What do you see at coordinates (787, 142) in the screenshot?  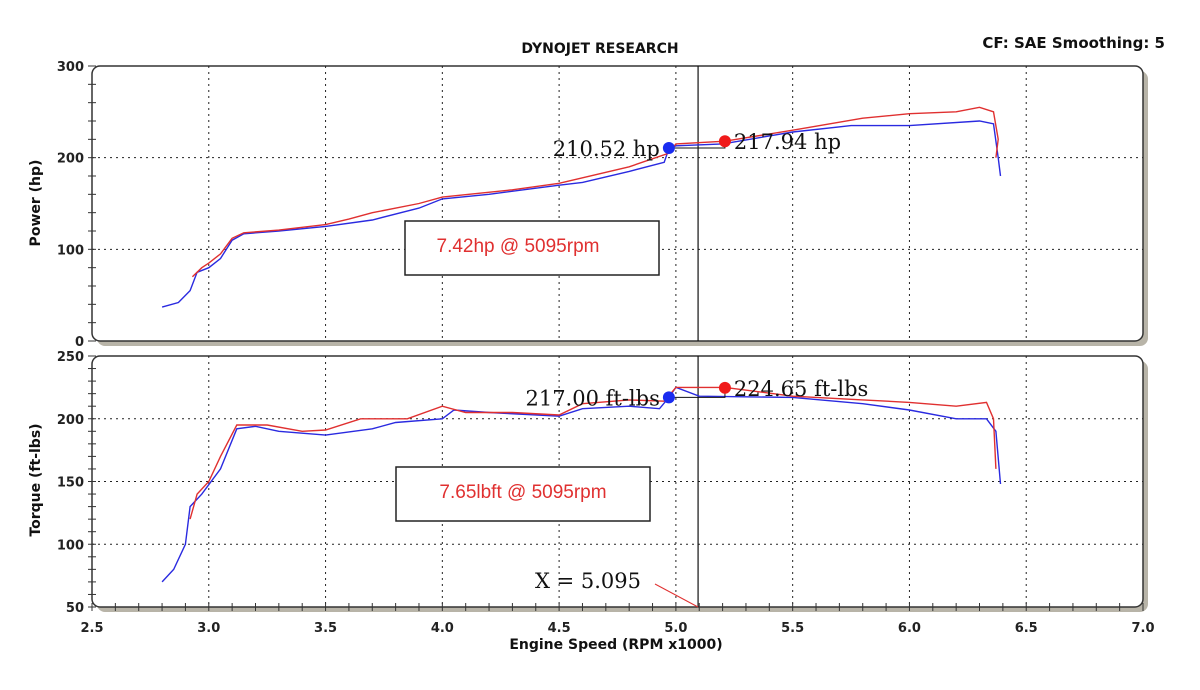 I see `power-red-peak-label: 217.94 hp` at bounding box center [787, 142].